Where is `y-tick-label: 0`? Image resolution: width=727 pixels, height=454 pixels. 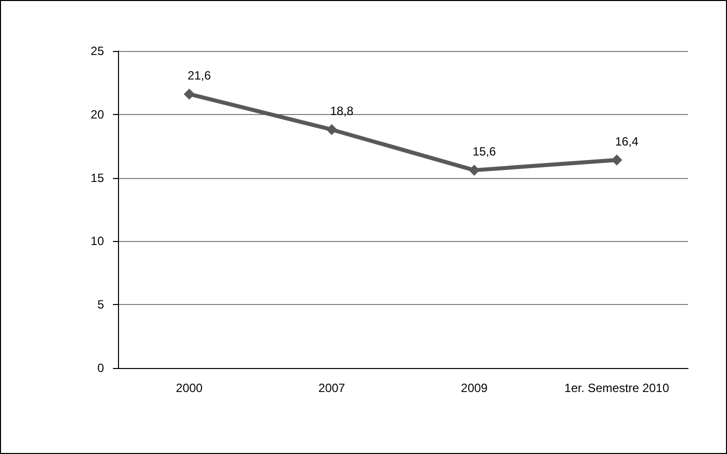
y-tick-label: 0 is located at coordinates (100, 368).